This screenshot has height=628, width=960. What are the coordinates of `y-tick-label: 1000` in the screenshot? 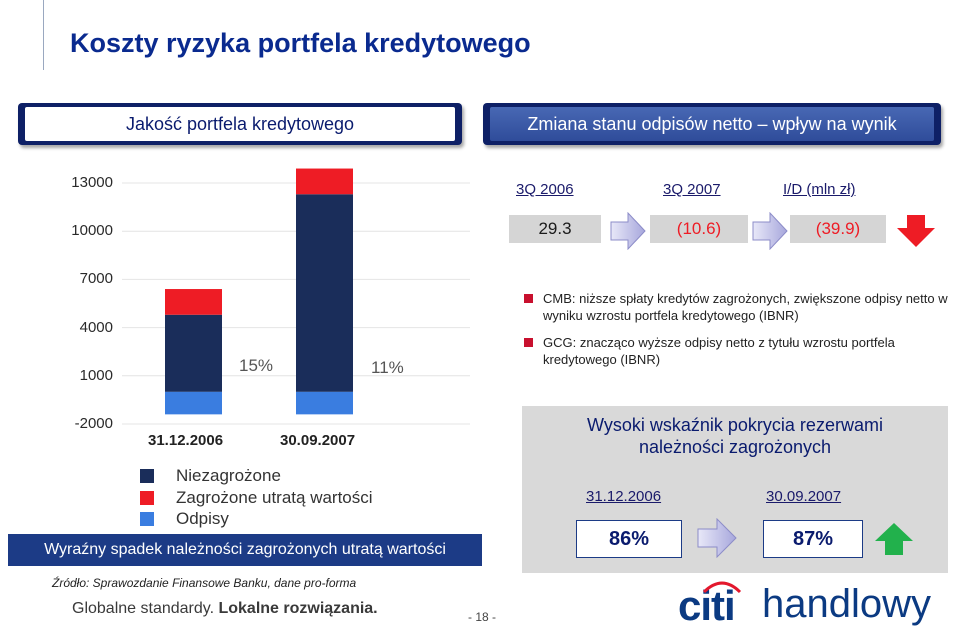 It's located at (96, 375).